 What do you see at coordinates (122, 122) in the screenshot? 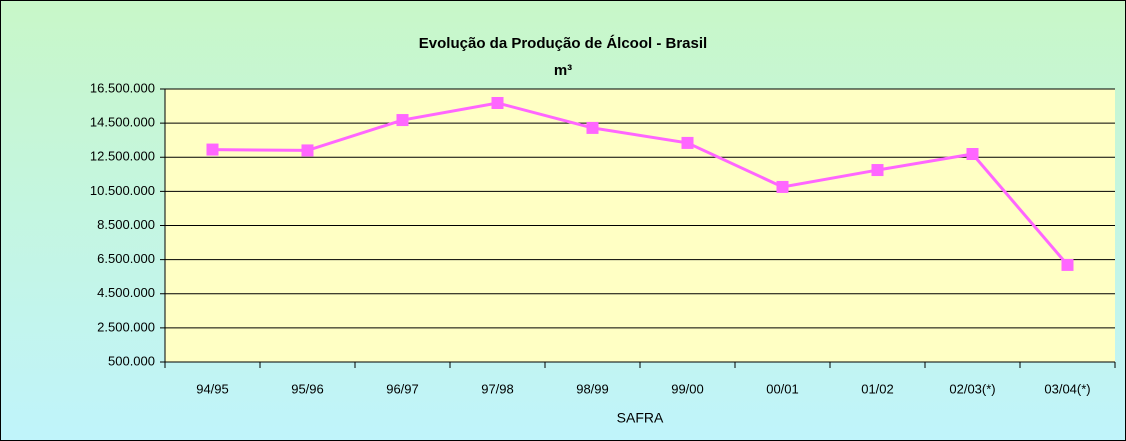
I see `y-tick-label: 14.500.000` at bounding box center [122, 122].